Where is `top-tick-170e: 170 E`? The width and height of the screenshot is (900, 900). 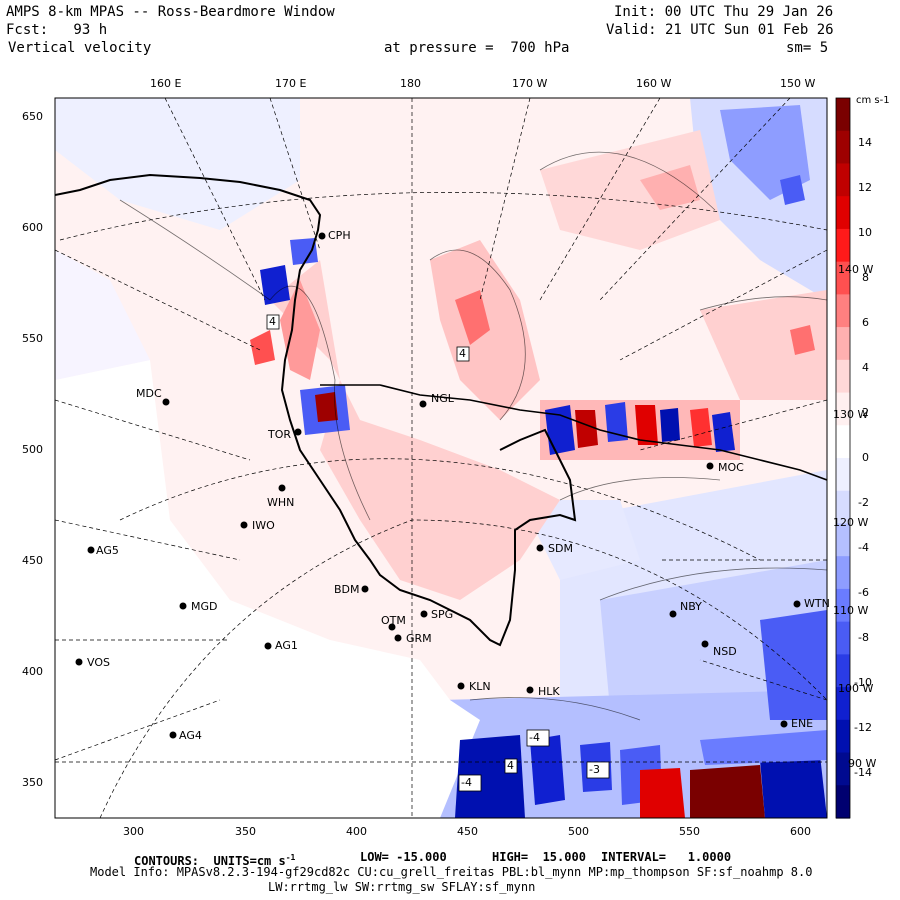
top-tick-170e: 170 E is located at coordinates (291, 83).